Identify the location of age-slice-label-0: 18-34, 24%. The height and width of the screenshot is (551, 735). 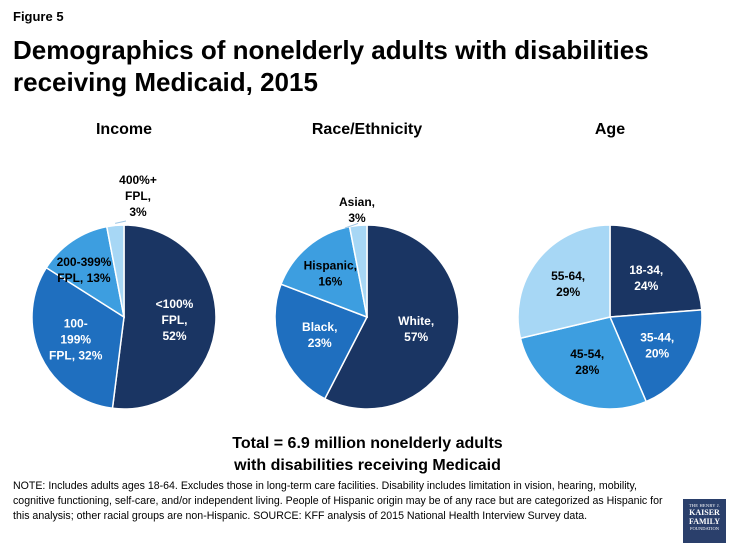
(646, 278).